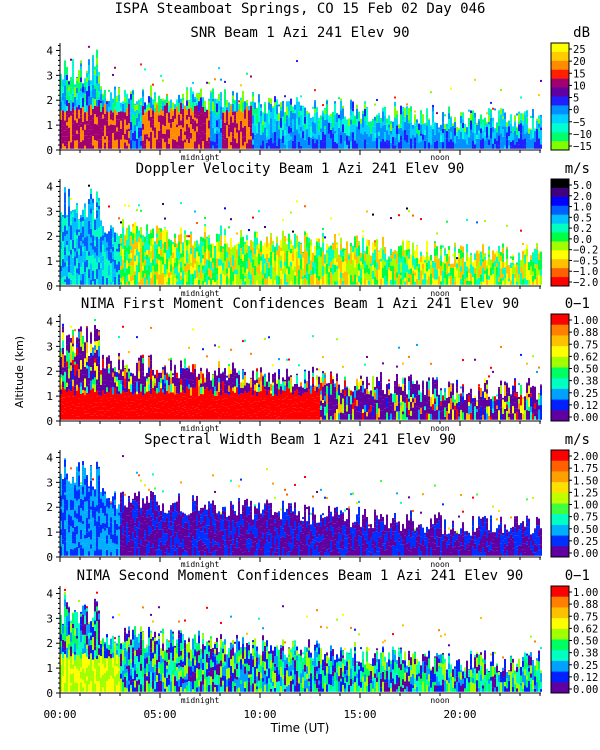 This screenshot has height=750, width=600. Describe the element at coordinates (582, 229) in the screenshot. I see `colorbar-label: 0.2` at that location.